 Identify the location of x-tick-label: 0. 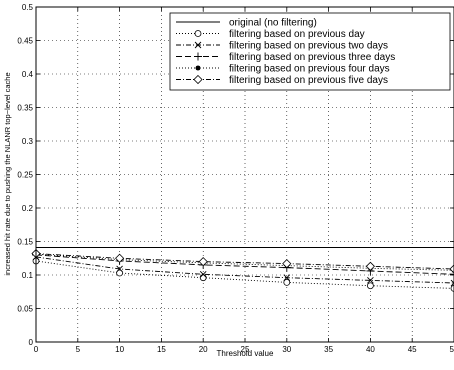
(36, 349).